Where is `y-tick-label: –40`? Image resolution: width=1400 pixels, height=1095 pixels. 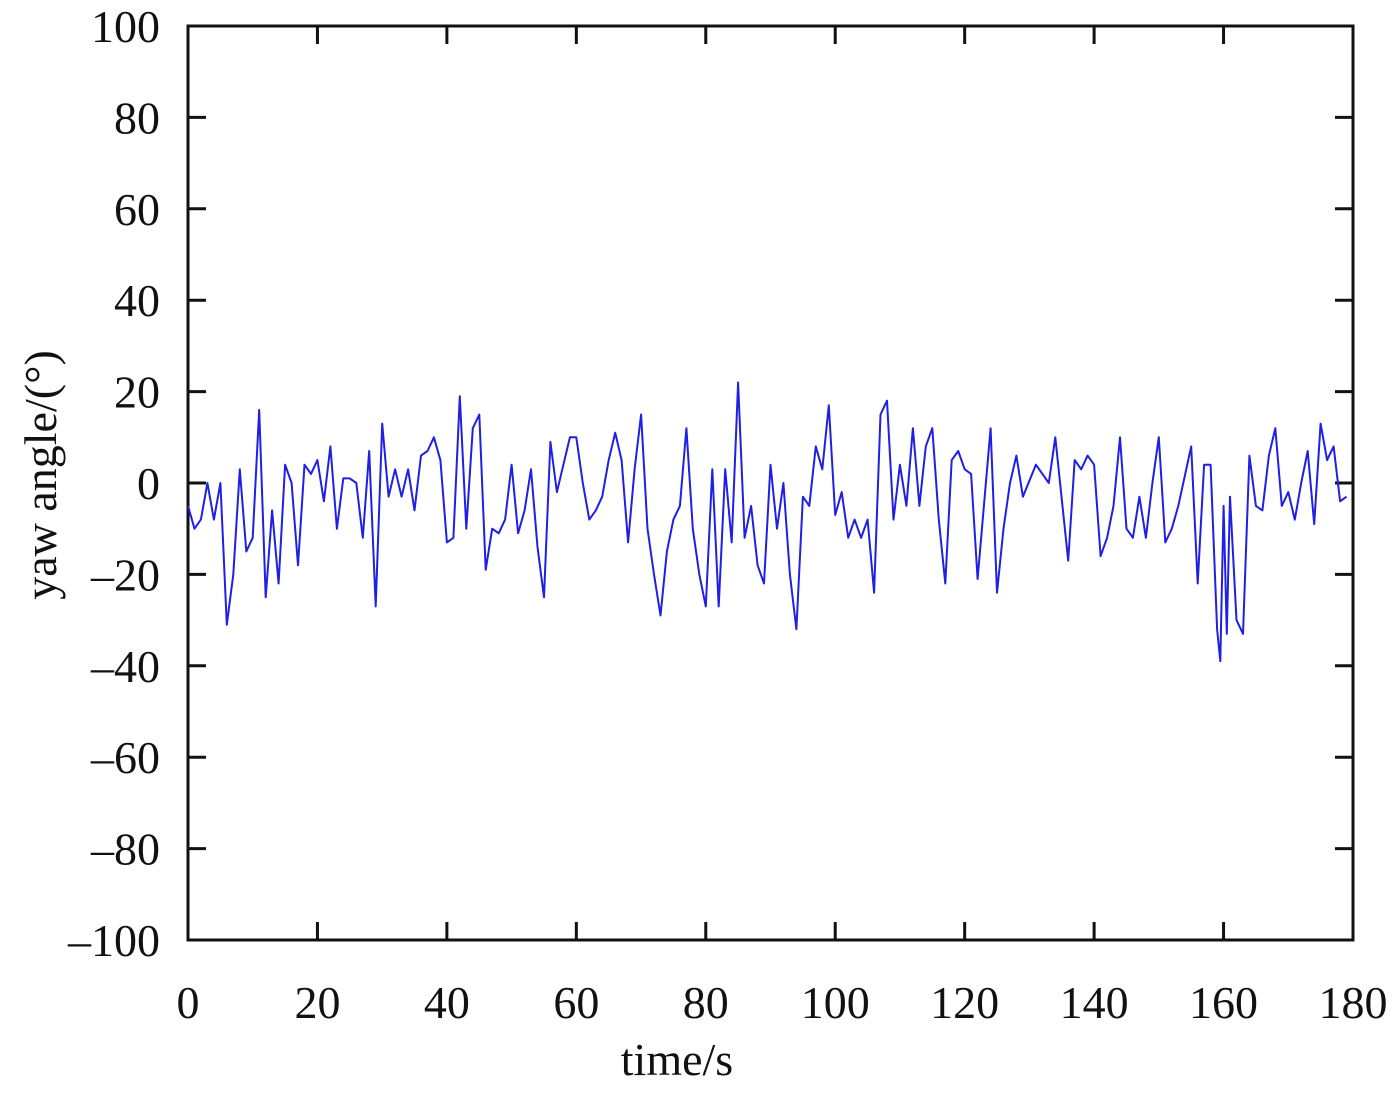 y-tick-label: –40 is located at coordinates (125, 666).